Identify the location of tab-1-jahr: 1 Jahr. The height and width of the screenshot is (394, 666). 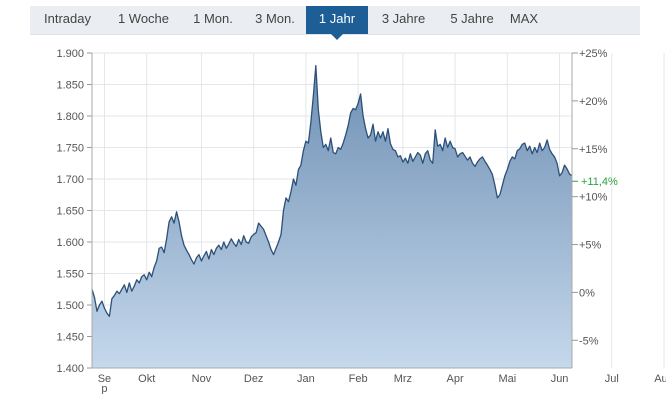
(337, 23).